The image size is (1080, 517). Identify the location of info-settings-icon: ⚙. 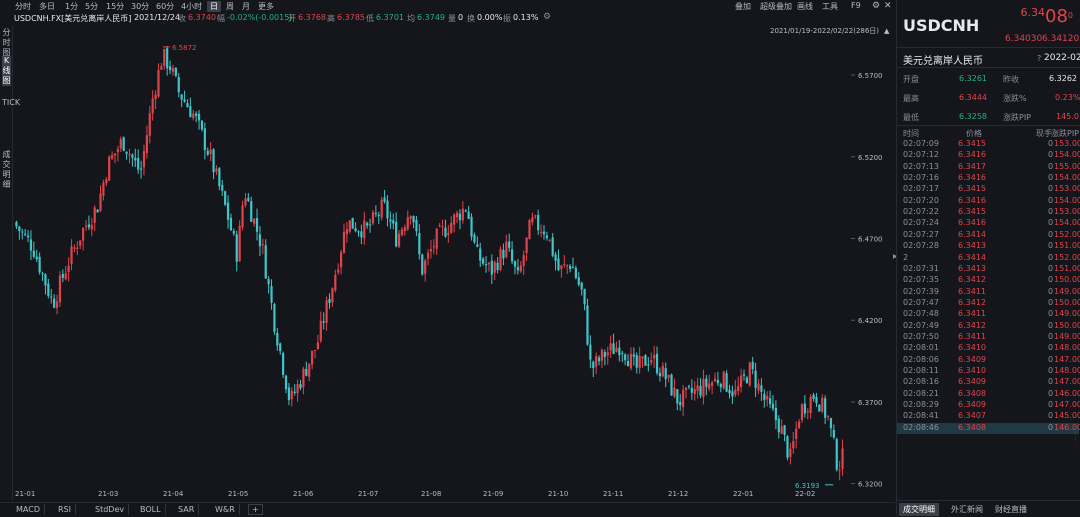
(547, 17).